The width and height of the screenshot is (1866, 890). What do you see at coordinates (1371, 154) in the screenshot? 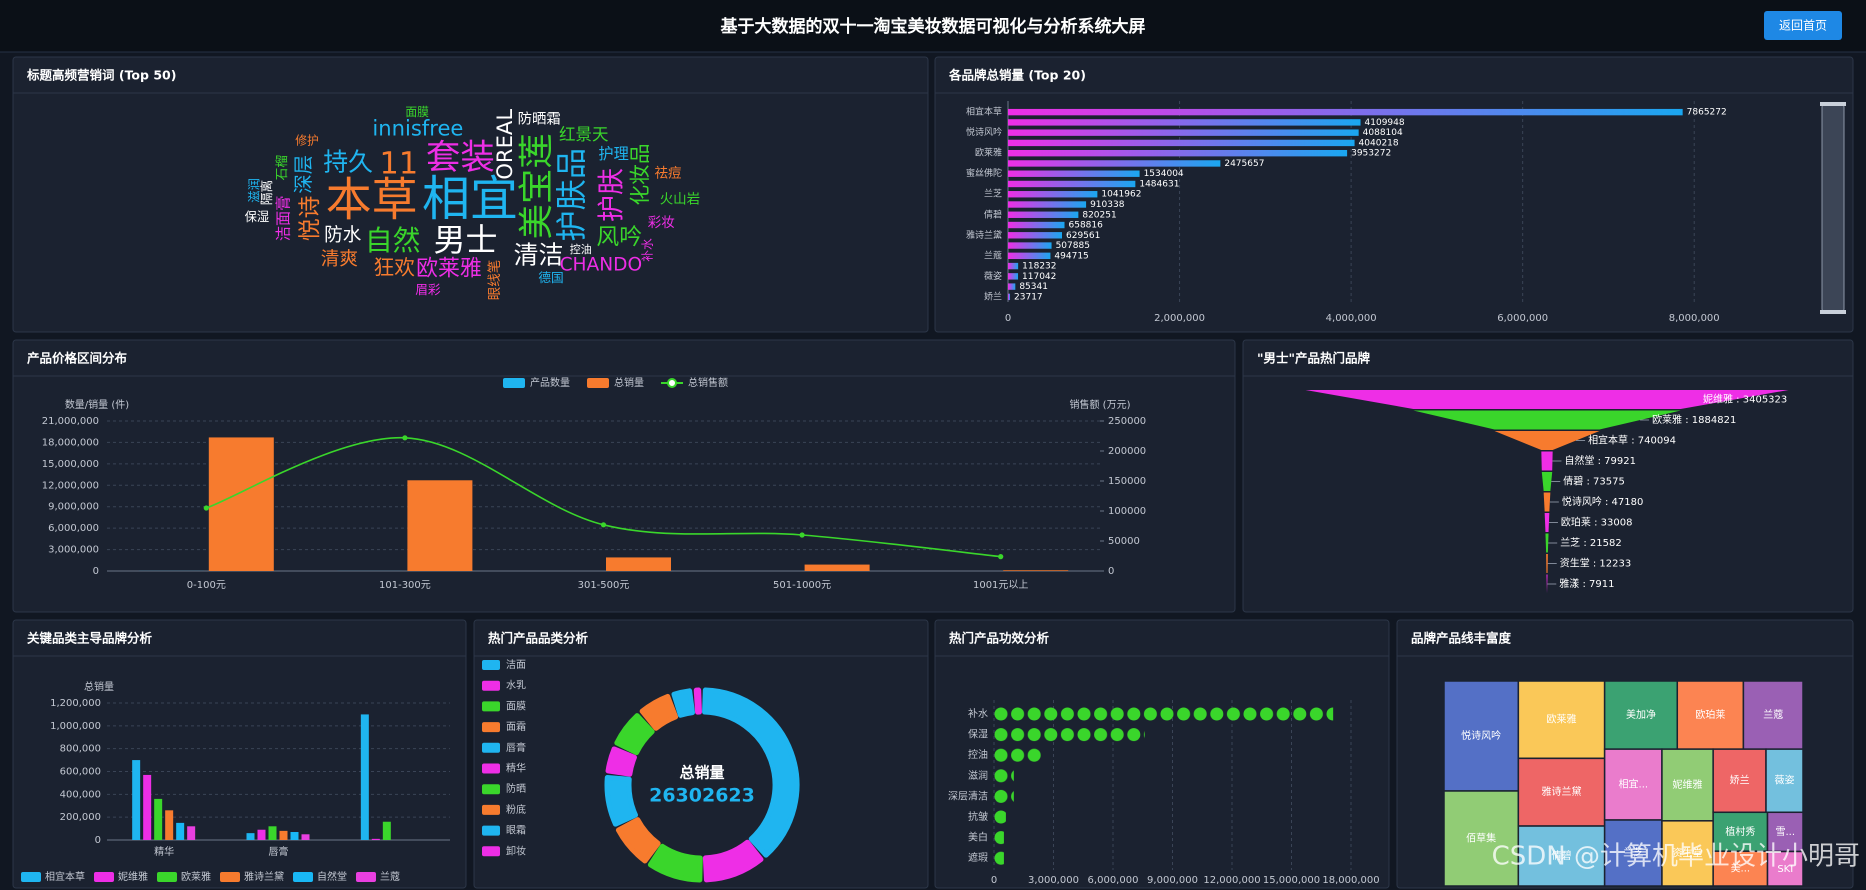
I see `value-label: 3953272` at bounding box center [1371, 154].